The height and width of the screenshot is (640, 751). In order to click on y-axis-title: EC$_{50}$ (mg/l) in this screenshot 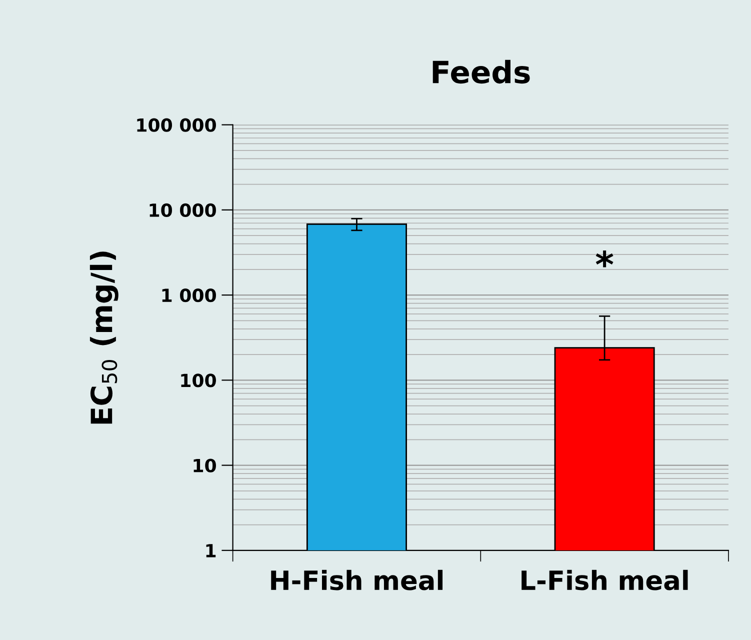, I will do `click(104, 338)`.